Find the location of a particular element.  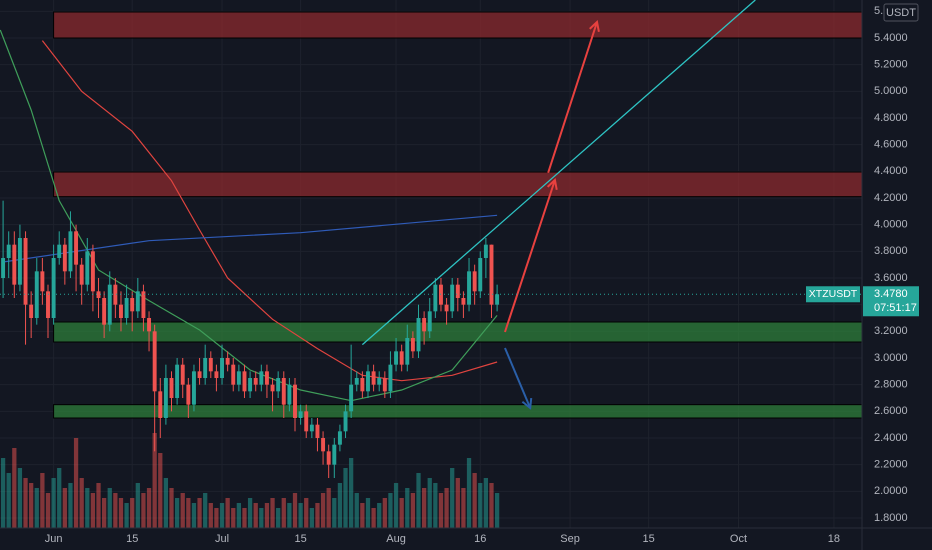

arrow-head is located at coordinates (594, 26).